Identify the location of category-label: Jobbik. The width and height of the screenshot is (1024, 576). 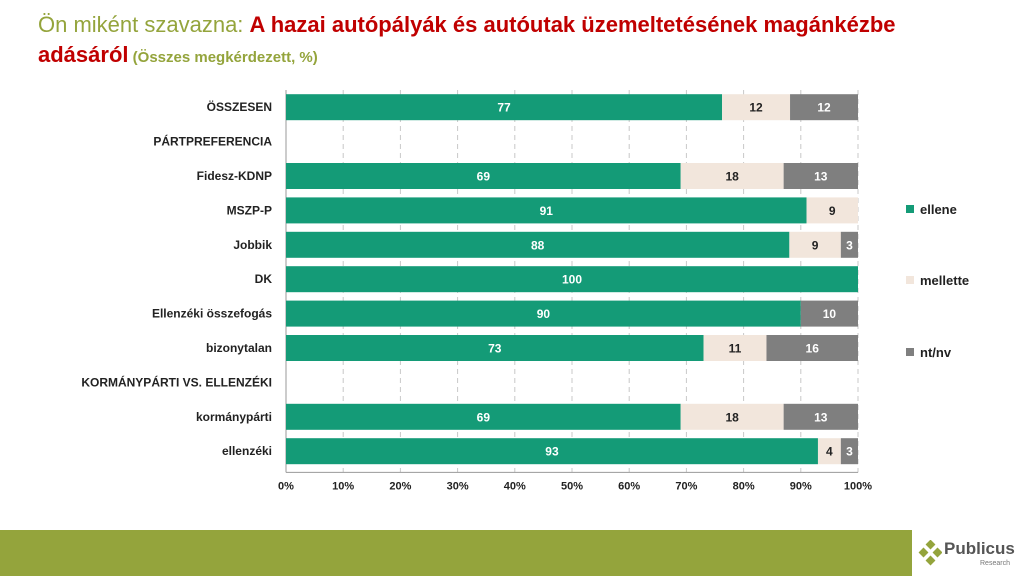
(252, 245).